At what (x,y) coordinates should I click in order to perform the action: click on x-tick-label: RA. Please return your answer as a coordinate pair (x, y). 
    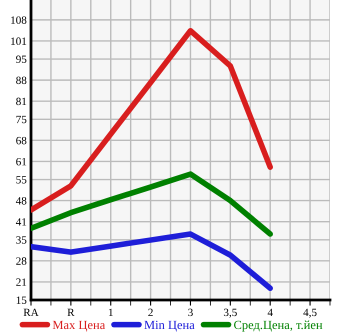
    Looking at the image, I should click on (31, 312).